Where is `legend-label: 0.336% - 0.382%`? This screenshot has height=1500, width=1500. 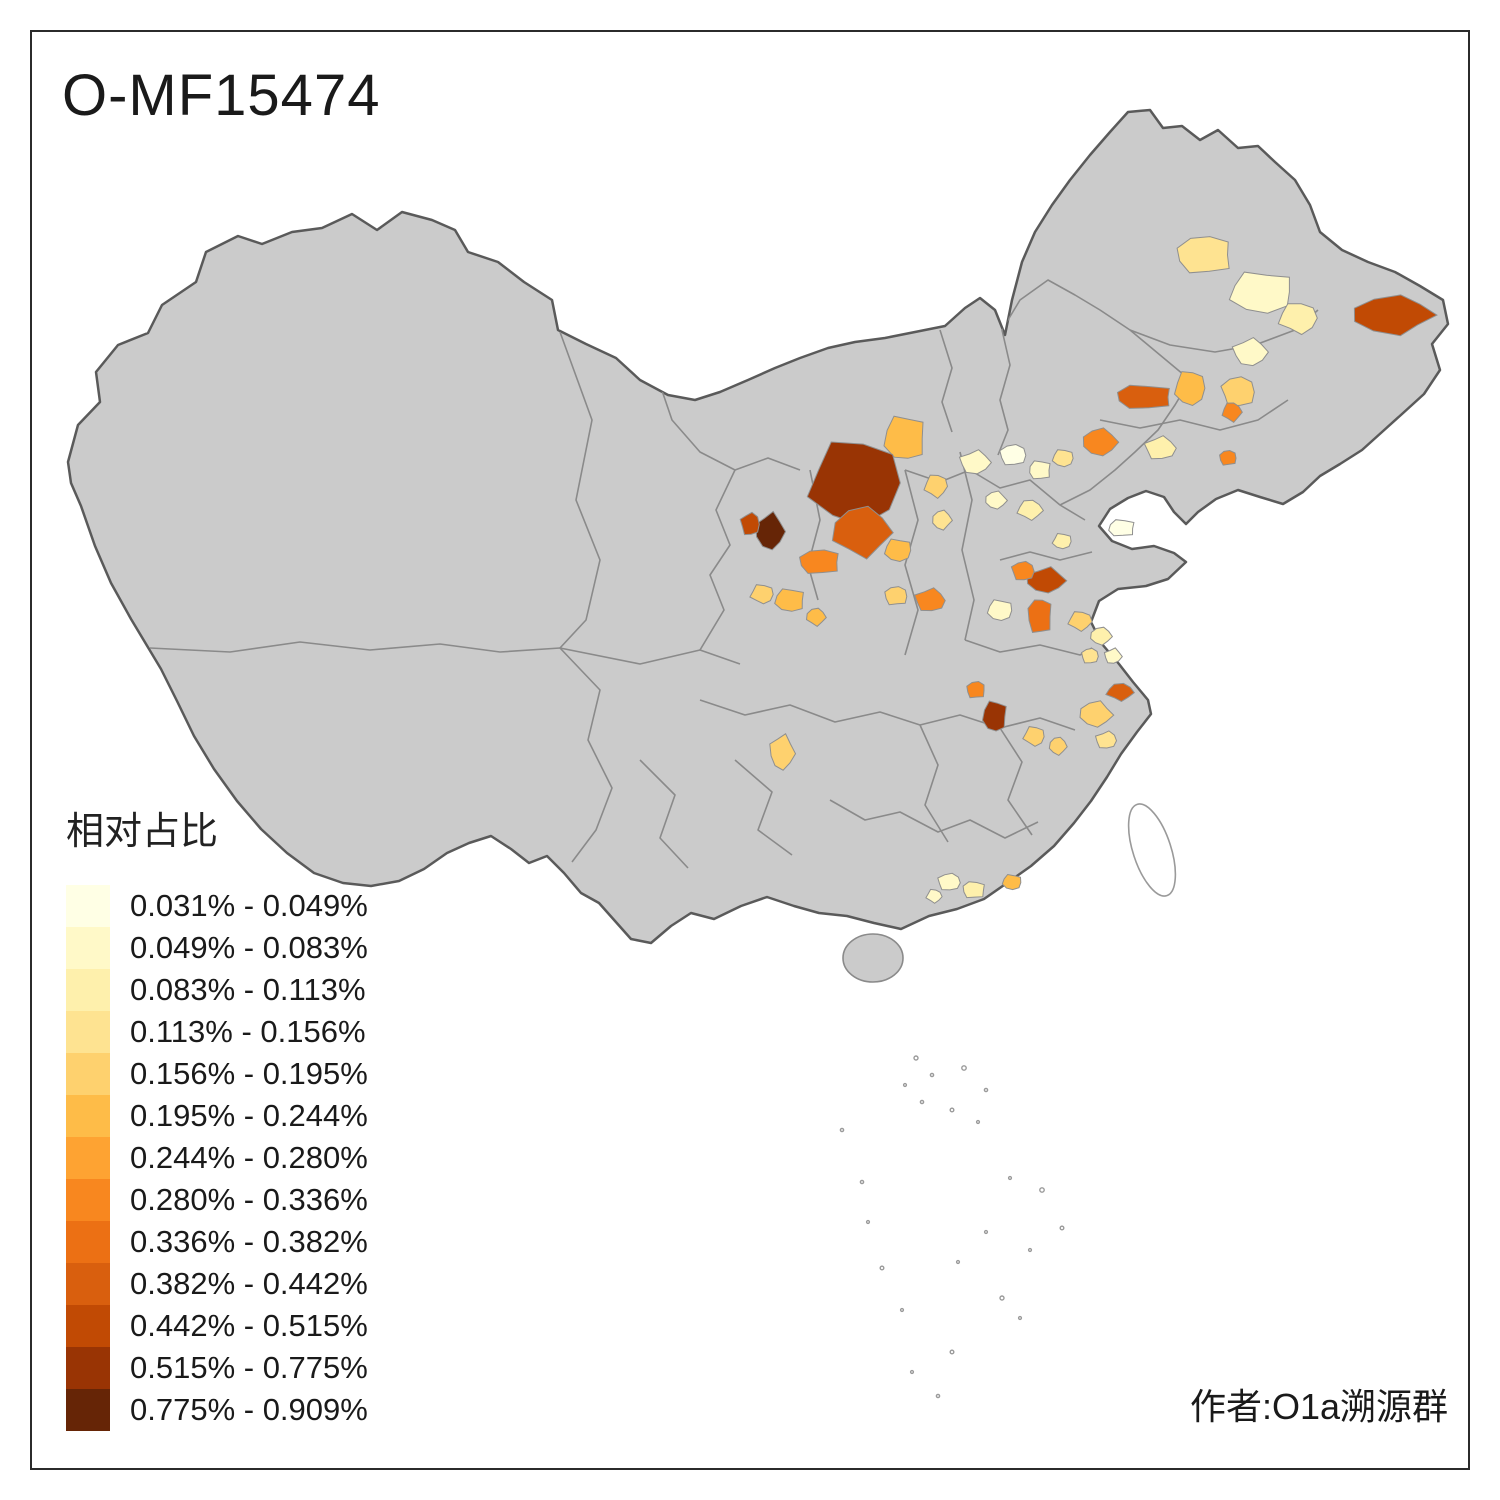 legend-label: 0.336% - 0.382% is located at coordinates (249, 1241).